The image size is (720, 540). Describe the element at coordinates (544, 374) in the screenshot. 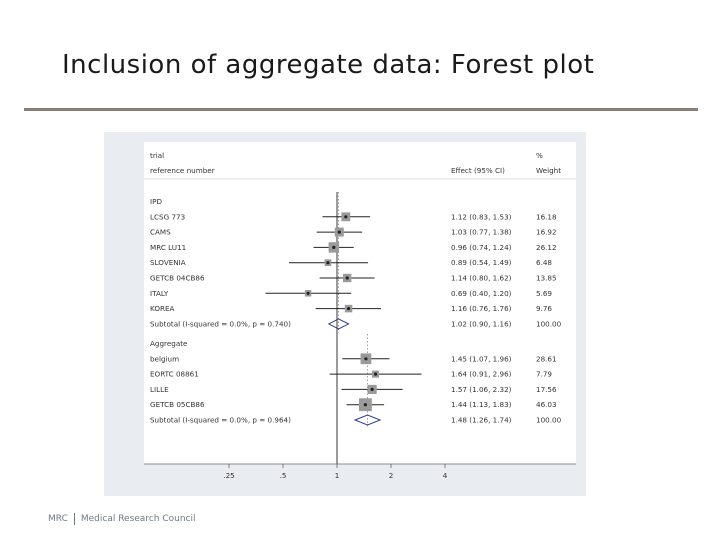

I see `study-weight-text: 7.79` at that location.